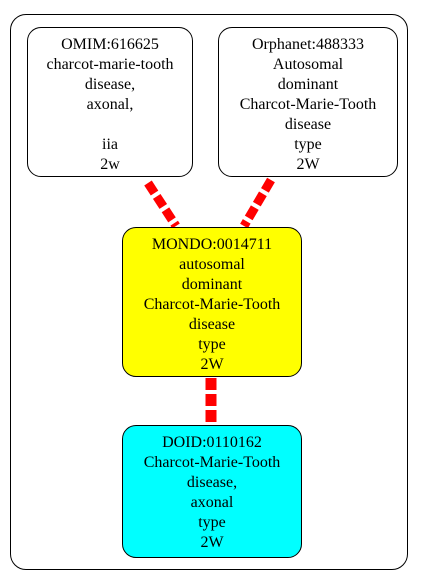 The width and height of the screenshot is (424, 583). What do you see at coordinates (110, 64) in the screenshot?
I see `node-omim-line: charcot-marie-tooth` at bounding box center [110, 64].